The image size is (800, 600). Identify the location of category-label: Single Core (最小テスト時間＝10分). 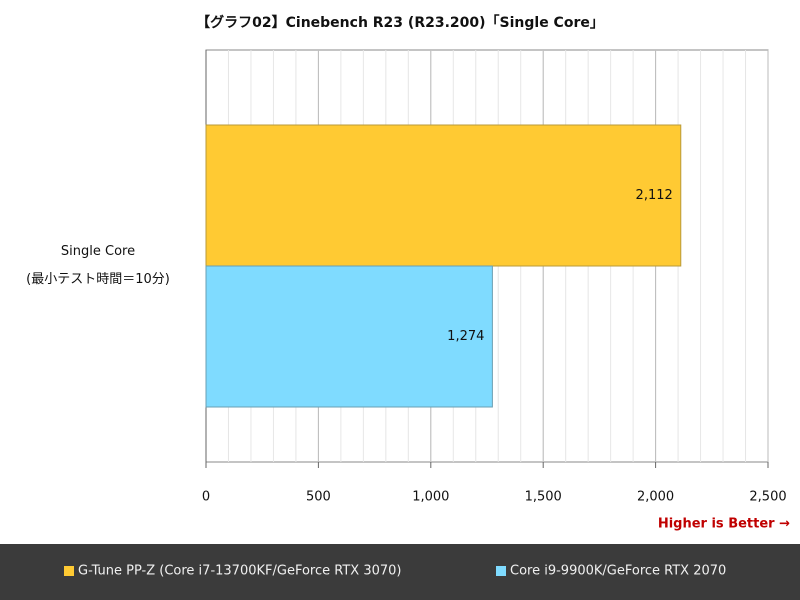
(98, 265).